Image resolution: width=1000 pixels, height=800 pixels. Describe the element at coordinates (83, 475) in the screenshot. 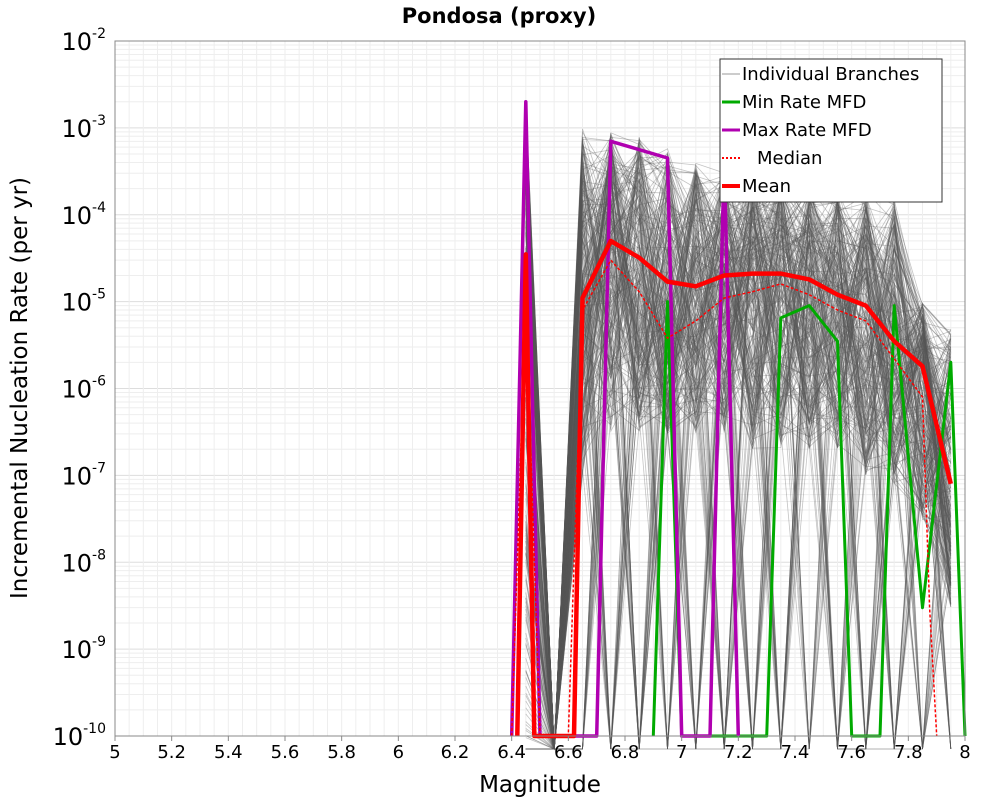

I see `y-tick-label: 10⁻⁷` at that location.